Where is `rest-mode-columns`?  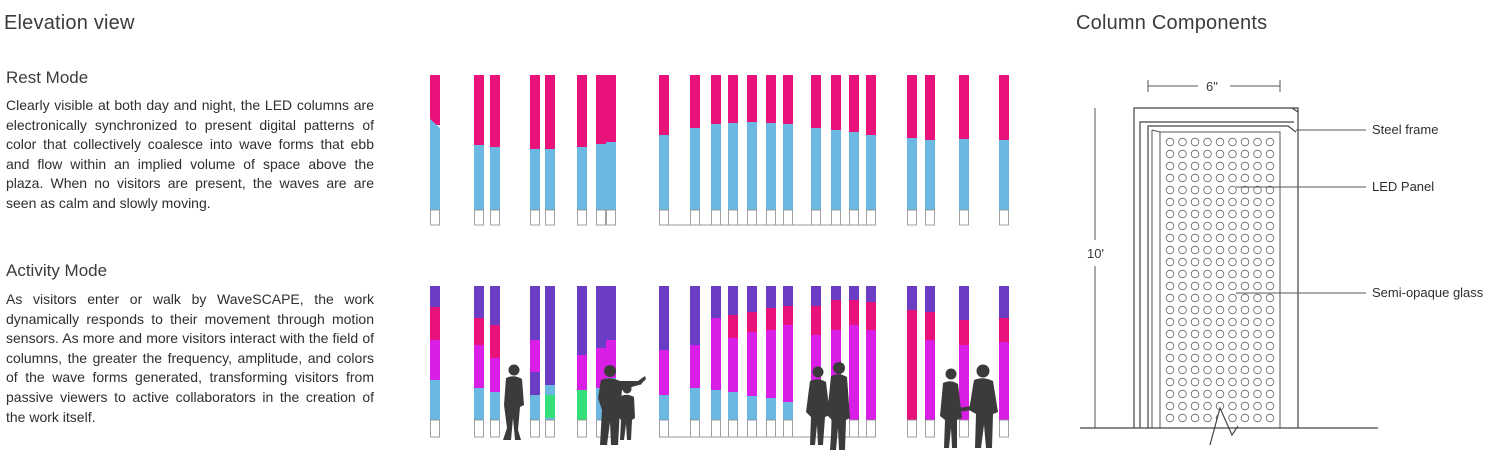 rest-mode-columns is located at coordinates (719, 150).